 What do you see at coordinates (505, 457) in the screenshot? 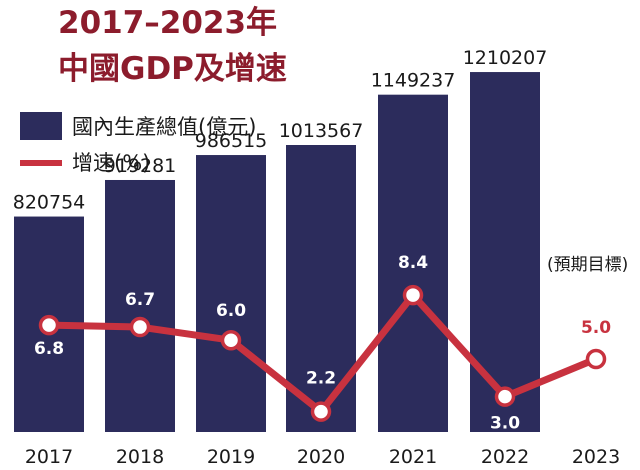
I see `year-label-2022: 2022` at bounding box center [505, 457].